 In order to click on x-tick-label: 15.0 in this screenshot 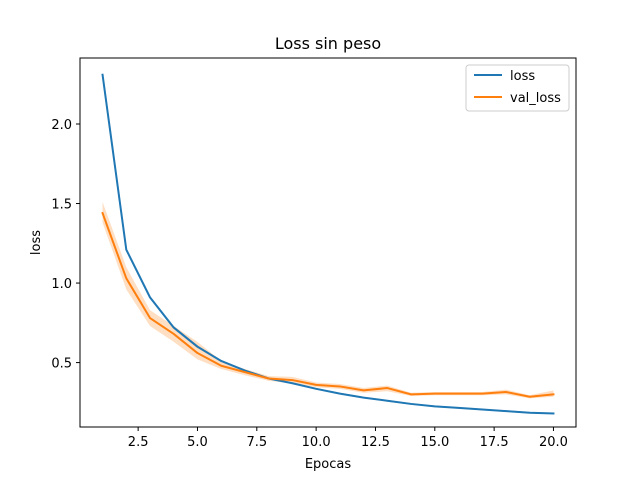, I will do `click(434, 442)`.